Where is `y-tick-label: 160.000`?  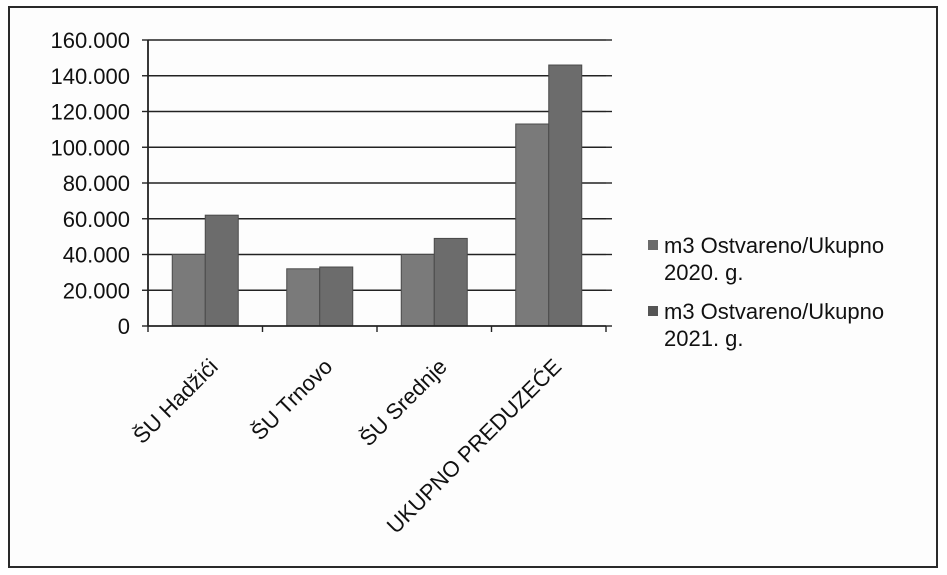 y-tick-label: 160.000 is located at coordinates (90, 40).